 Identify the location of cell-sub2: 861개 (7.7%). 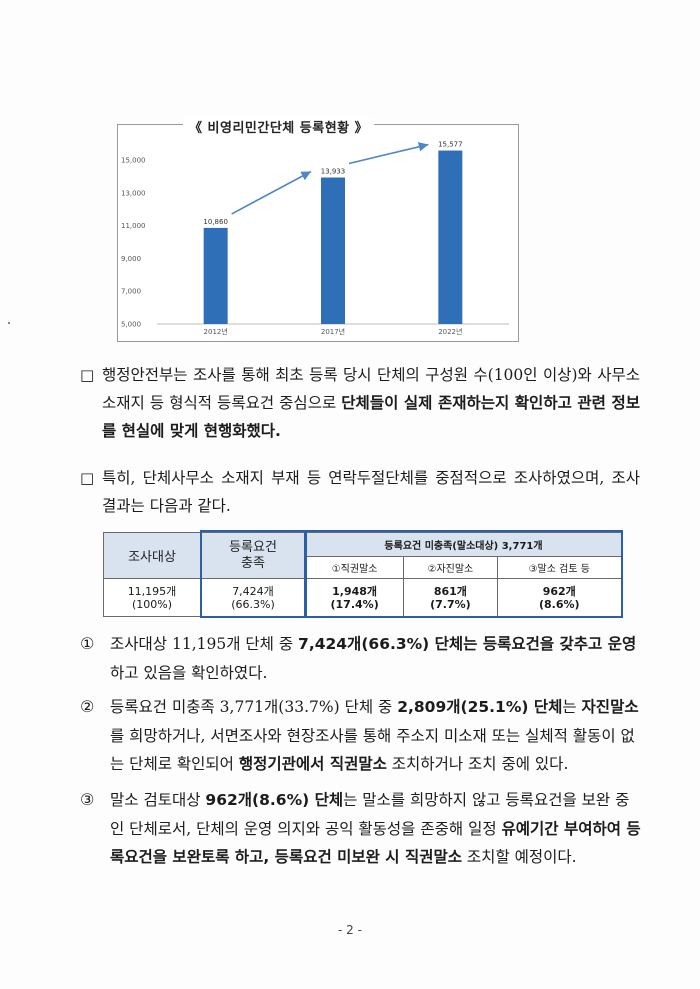
(450, 597).